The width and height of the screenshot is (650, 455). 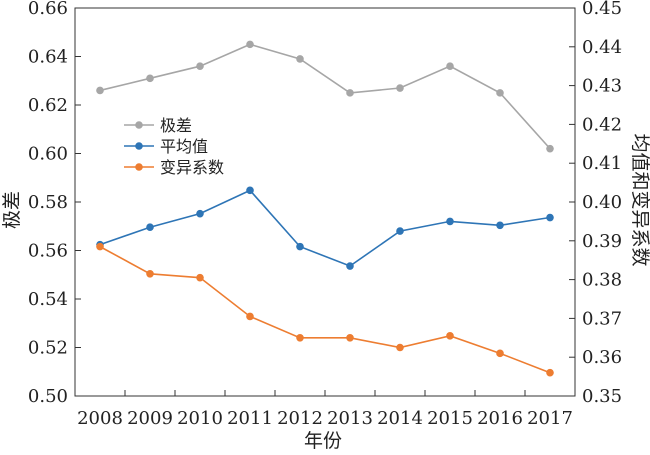 I want to click on legend-label: 极差, so click(x=176, y=125).